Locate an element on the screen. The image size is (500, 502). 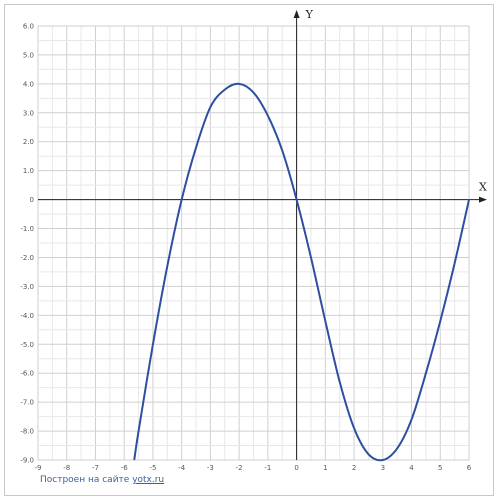
y-tick-label: 5.0 is located at coordinates (28, 55).